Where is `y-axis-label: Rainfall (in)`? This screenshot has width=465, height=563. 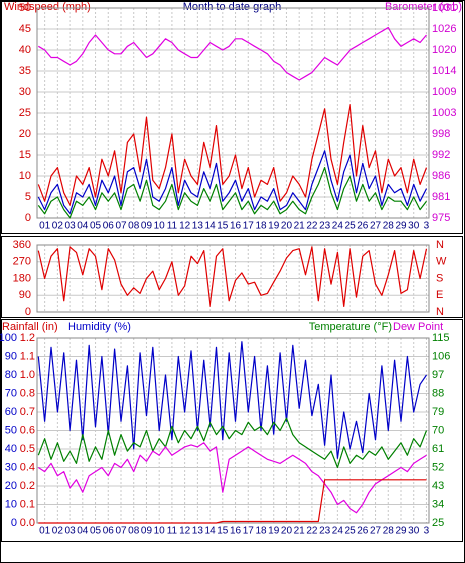 y-axis-label: Rainfall (in) is located at coordinates (30, 327).